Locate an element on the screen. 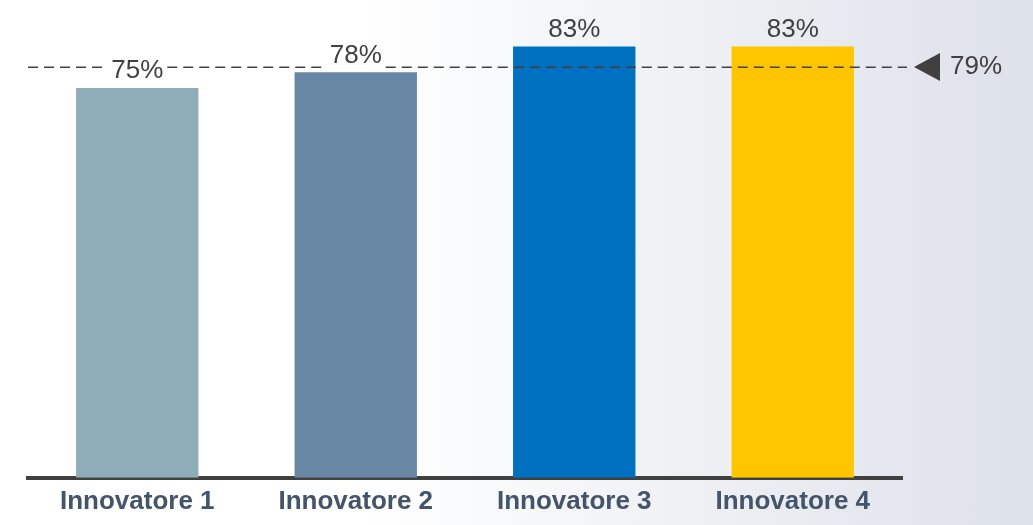 This screenshot has height=525, width=1033. x-tick-label: Innovatore 4 is located at coordinates (793, 499).